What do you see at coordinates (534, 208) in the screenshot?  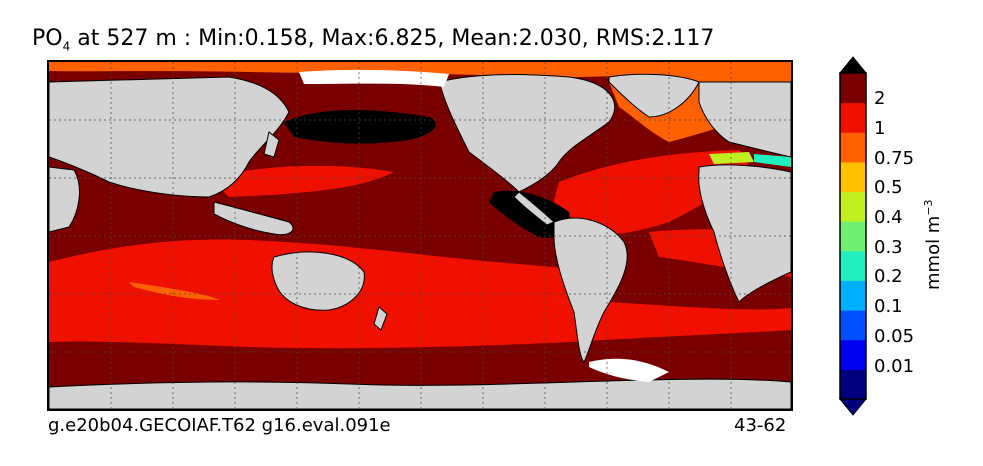 I see `land-central-america` at bounding box center [534, 208].